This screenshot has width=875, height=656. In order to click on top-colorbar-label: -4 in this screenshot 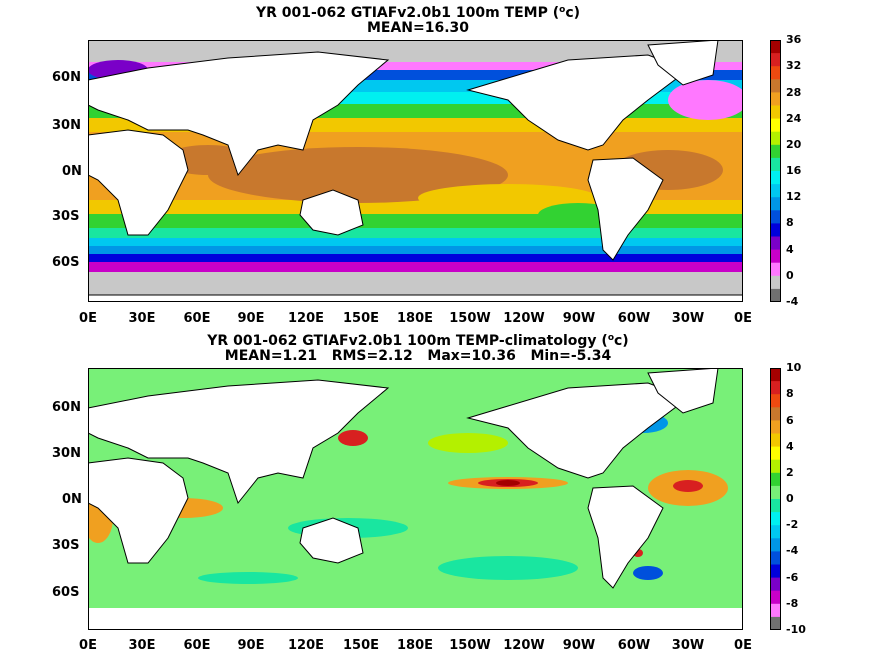, I will do `click(792, 301)`.